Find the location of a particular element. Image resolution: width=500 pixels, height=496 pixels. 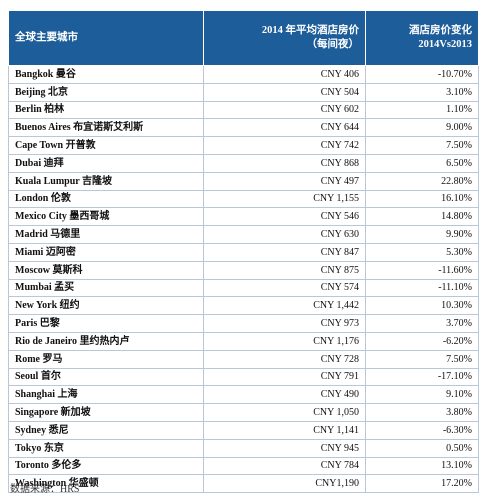

table-row: Moscow 莫斯科 CNY 875 -11.60% is located at coordinates (243, 270).